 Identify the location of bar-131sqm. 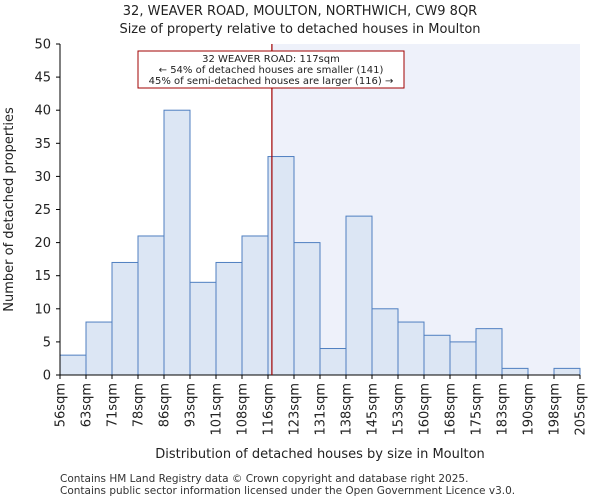
(333, 362).